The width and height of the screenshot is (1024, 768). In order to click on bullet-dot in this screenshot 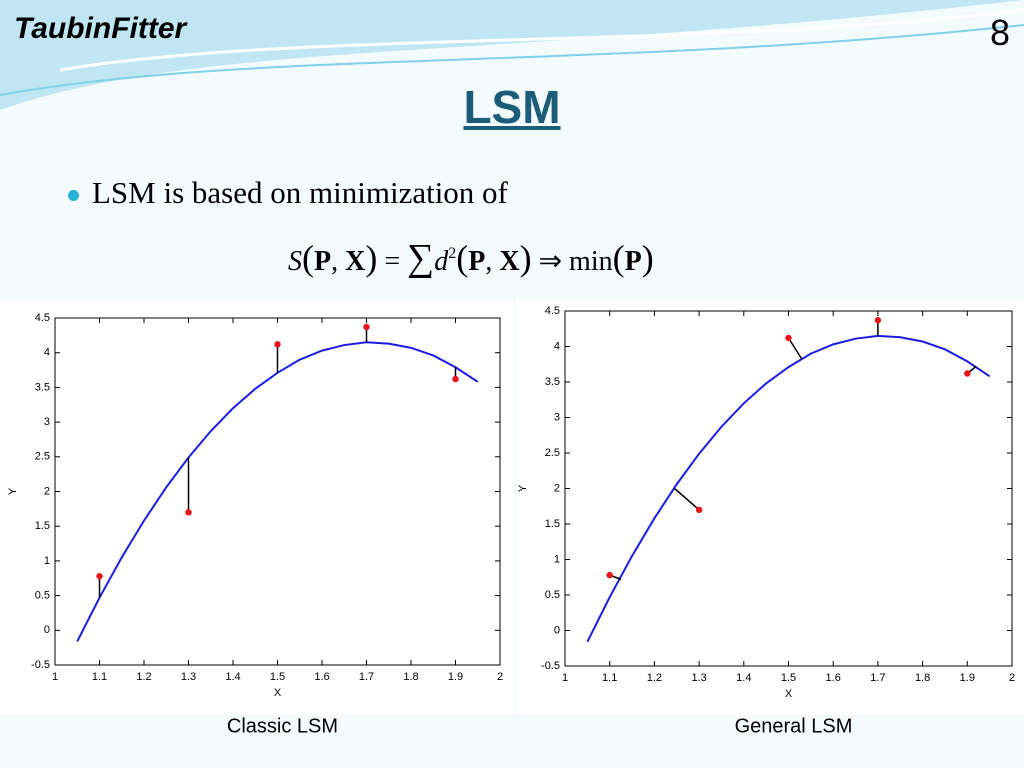, I will do `click(73, 195)`.